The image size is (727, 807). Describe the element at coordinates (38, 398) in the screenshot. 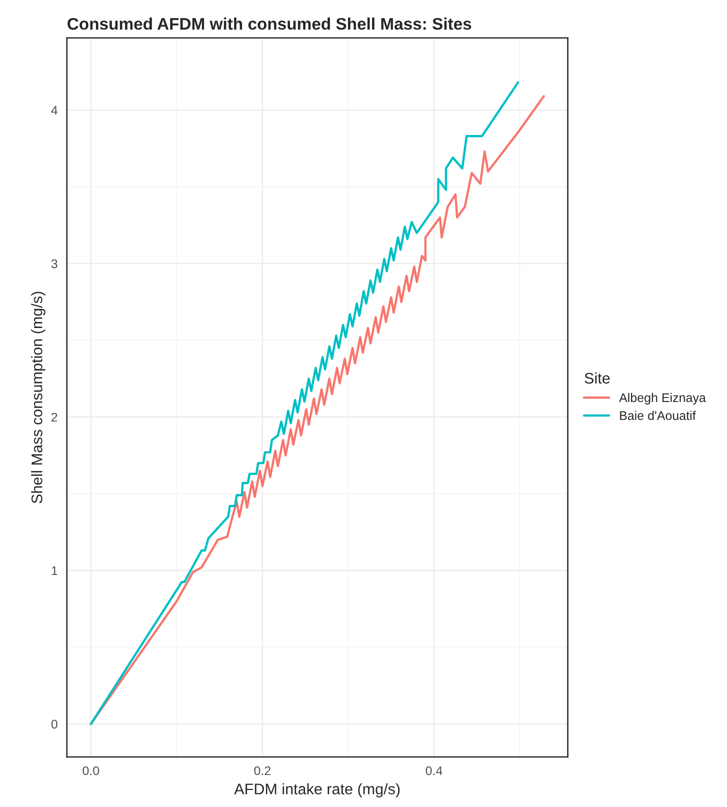

I see `y-axis-title: Shell Mass consumption (mg/s)` at that location.